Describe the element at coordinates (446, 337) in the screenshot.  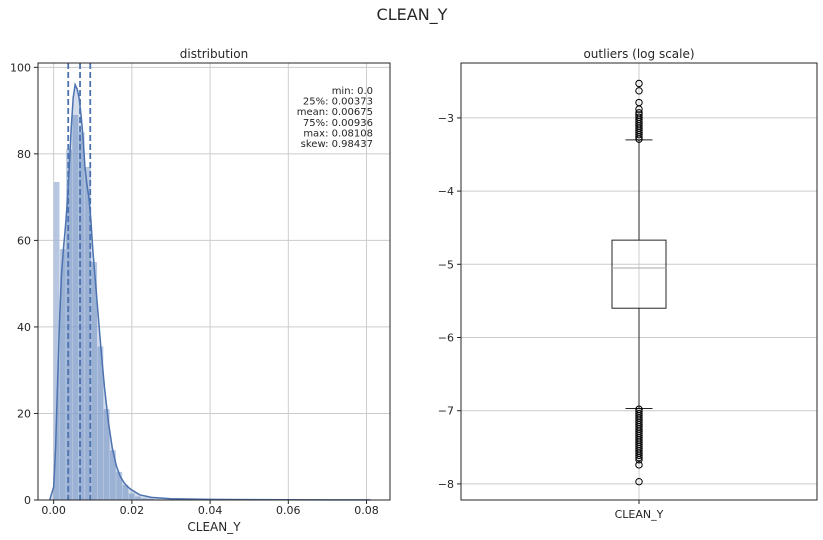
I see `y-tick-label: −6` at that location.